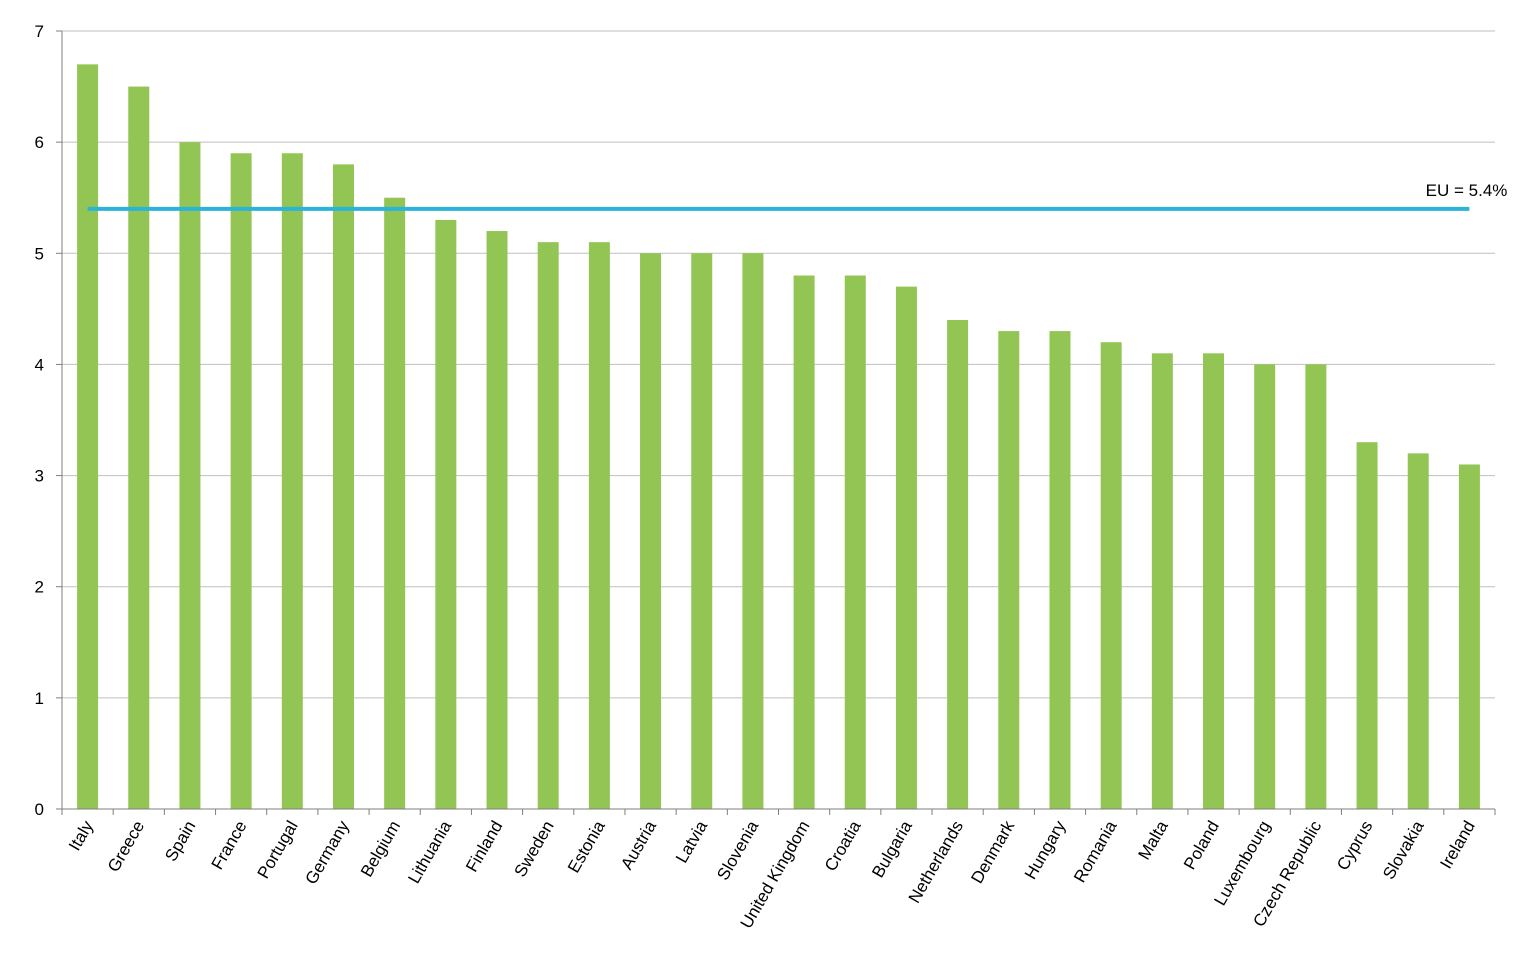 The image size is (1536, 980). I want to click on bar-germany, so click(343, 486).